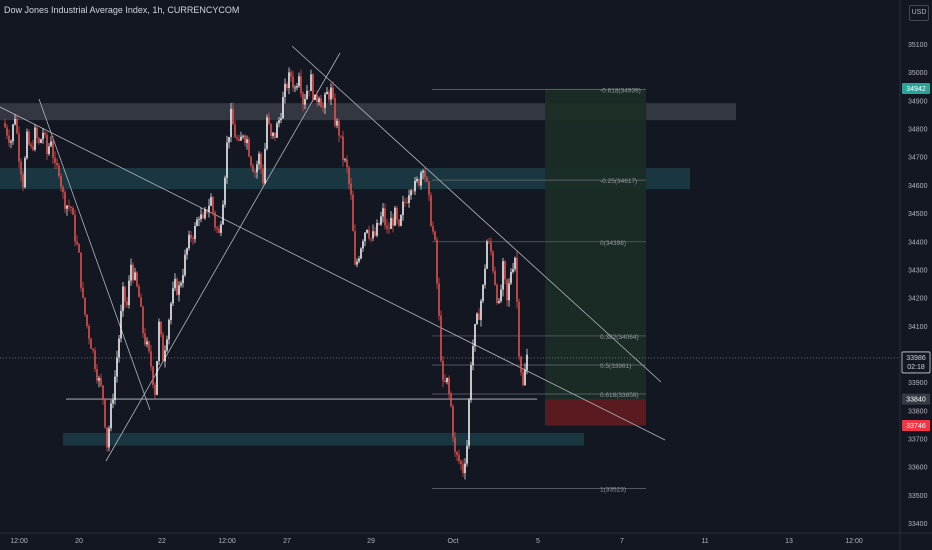 This screenshot has height=550, width=932. What do you see at coordinates (94, 254) in the screenshot?
I see `trendline` at bounding box center [94, 254].